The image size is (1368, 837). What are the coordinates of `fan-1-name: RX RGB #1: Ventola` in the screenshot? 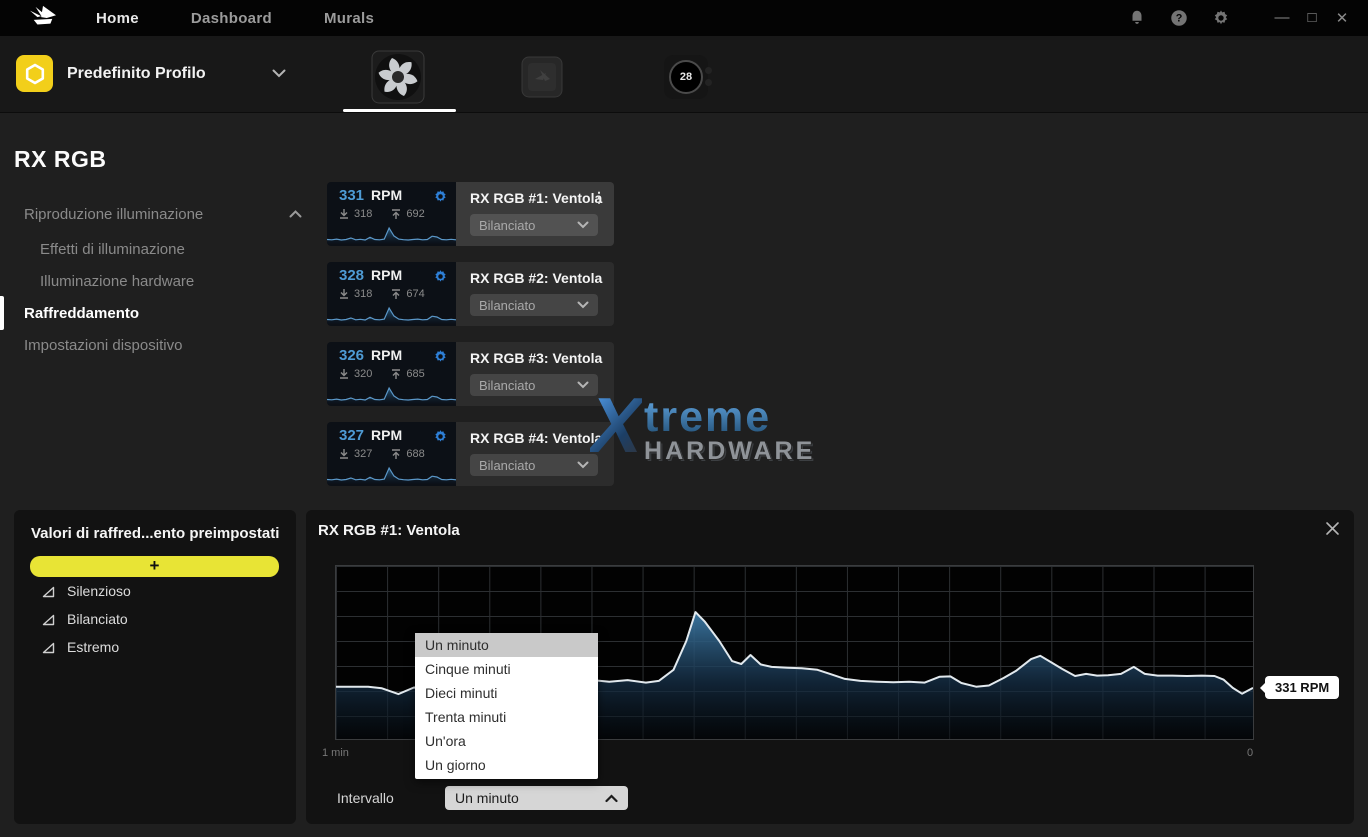 It's located at (536, 198).